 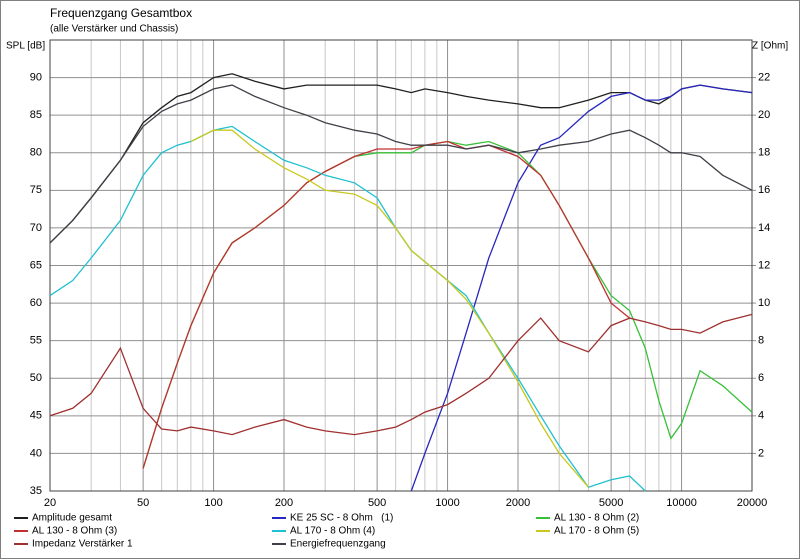 I want to click on legend-label: Impedanz Verstärker 1, so click(x=82, y=544).